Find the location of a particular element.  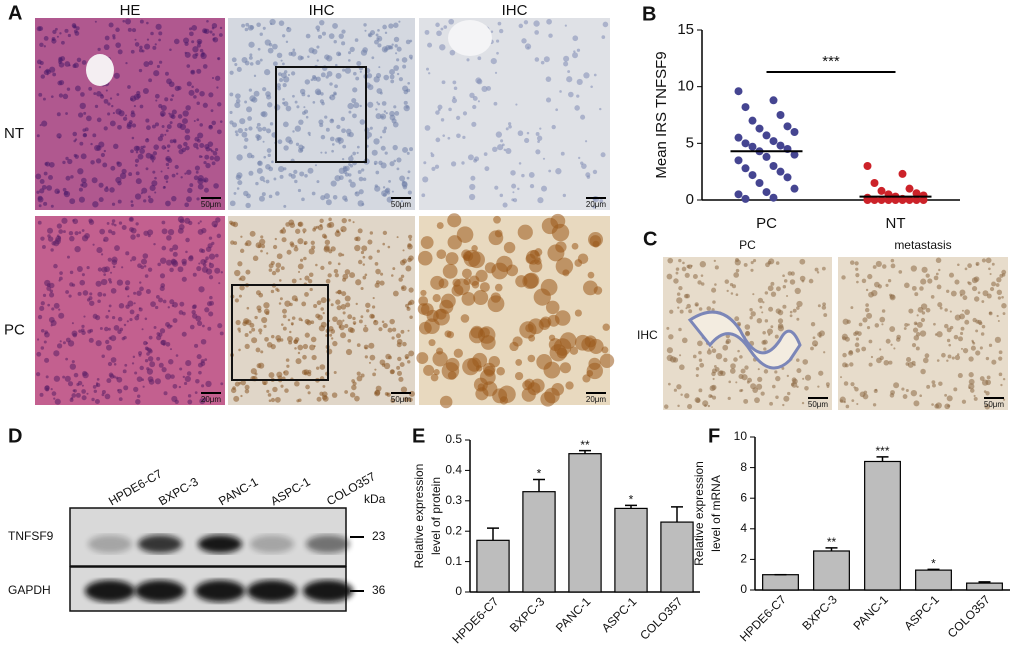

panel-letter: A is located at coordinates (15, 13).